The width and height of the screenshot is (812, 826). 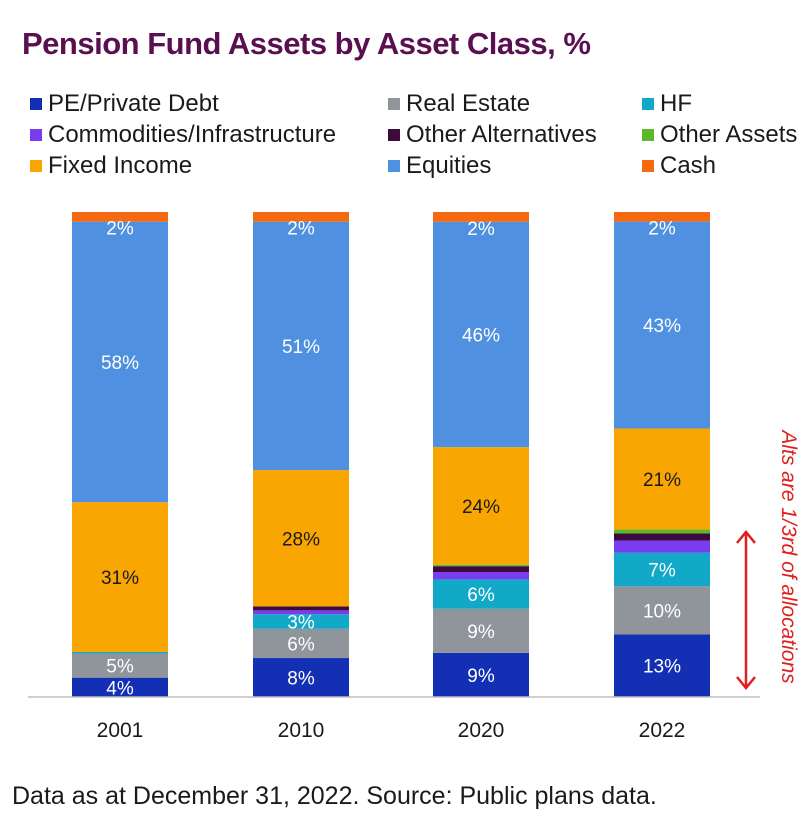 What do you see at coordinates (662, 537) in the screenshot?
I see `bar-segment-other_alt-2022` at bounding box center [662, 537].